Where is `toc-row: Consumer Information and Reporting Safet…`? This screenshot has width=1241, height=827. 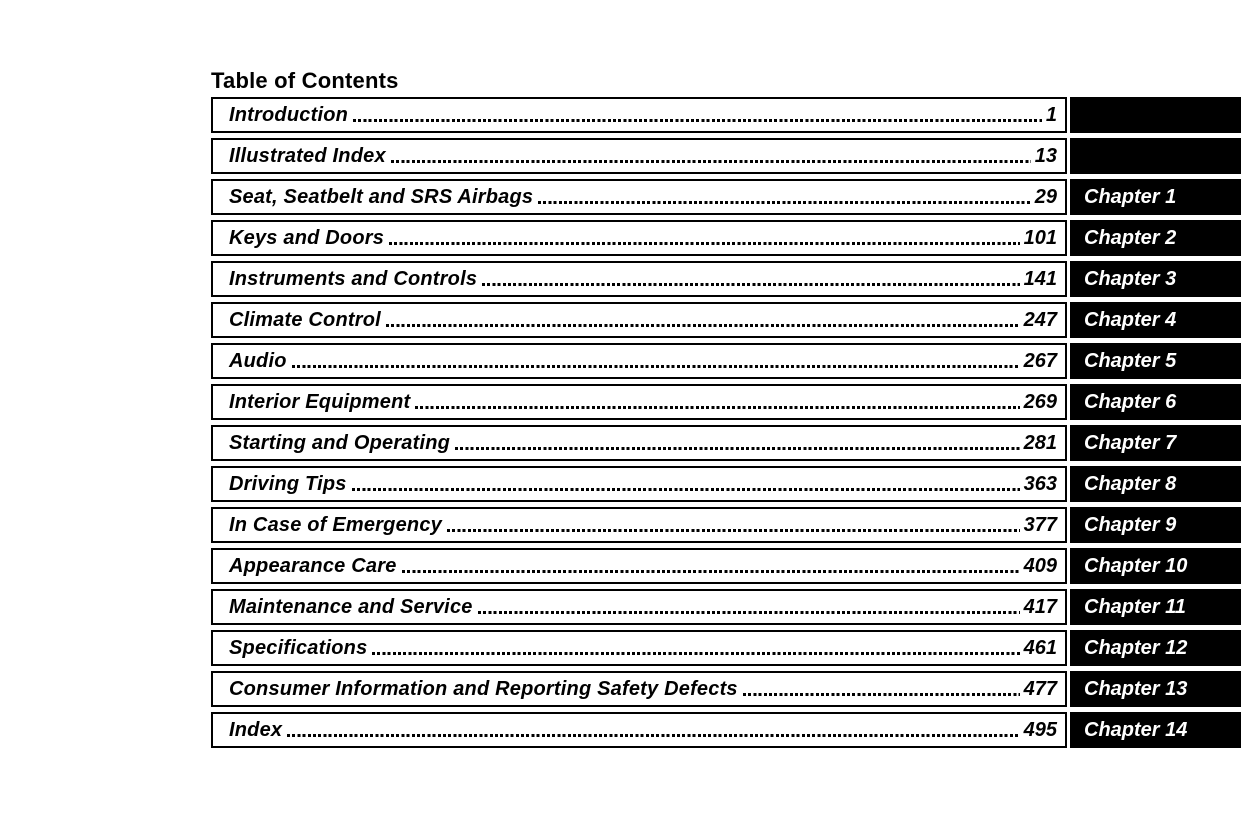
toc-row: Consumer Information and Reporting Safet… is located at coordinates (726, 689).